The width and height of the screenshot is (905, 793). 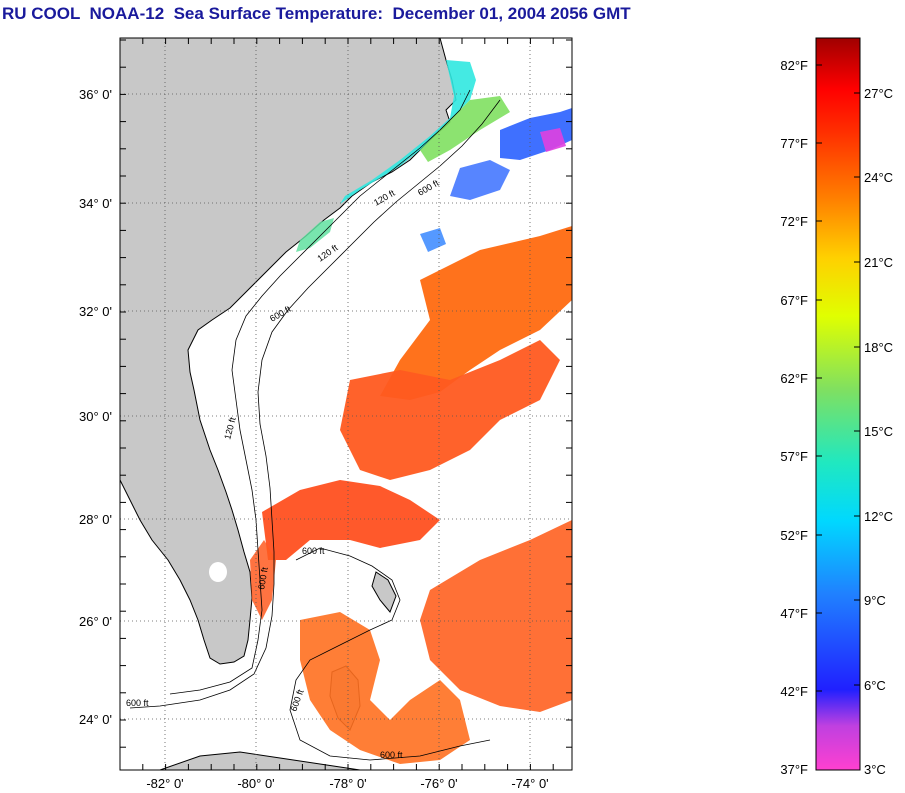 What do you see at coordinates (218, 572) in the screenshot?
I see `lake-okeechobee` at bounding box center [218, 572].